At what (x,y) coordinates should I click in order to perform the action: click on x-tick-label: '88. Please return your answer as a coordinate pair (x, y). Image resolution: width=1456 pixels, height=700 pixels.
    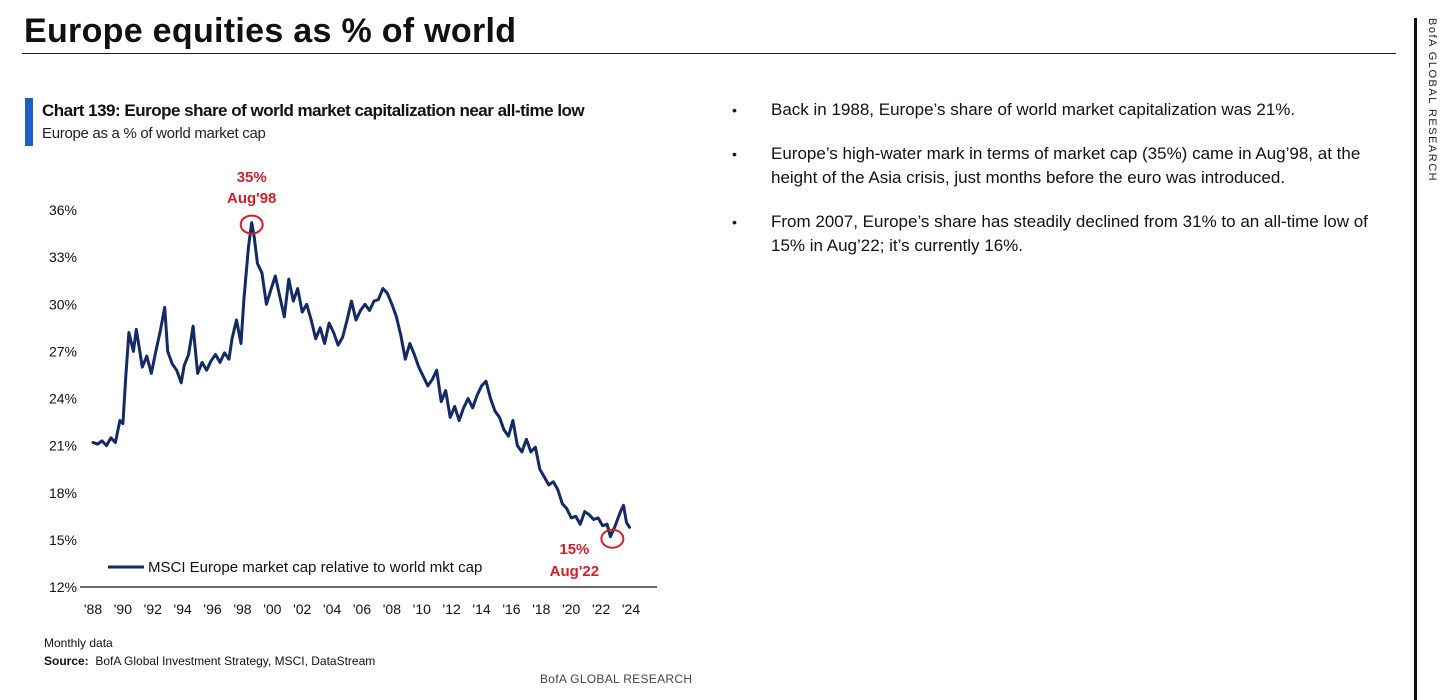
    Looking at the image, I should click on (93, 609).